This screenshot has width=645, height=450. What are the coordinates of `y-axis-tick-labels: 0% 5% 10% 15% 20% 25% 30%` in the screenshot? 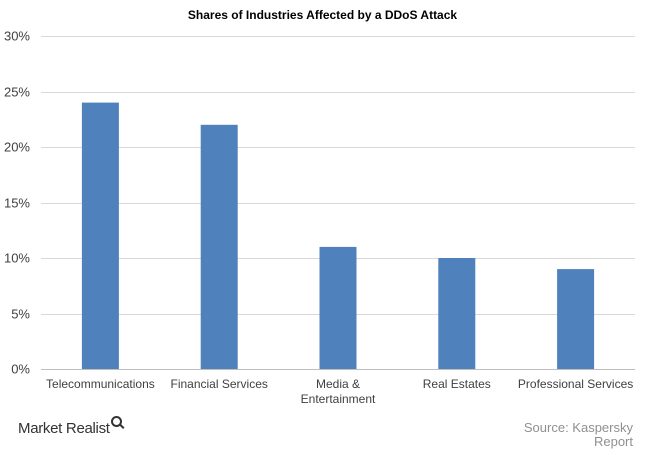 It's located at (17, 203).